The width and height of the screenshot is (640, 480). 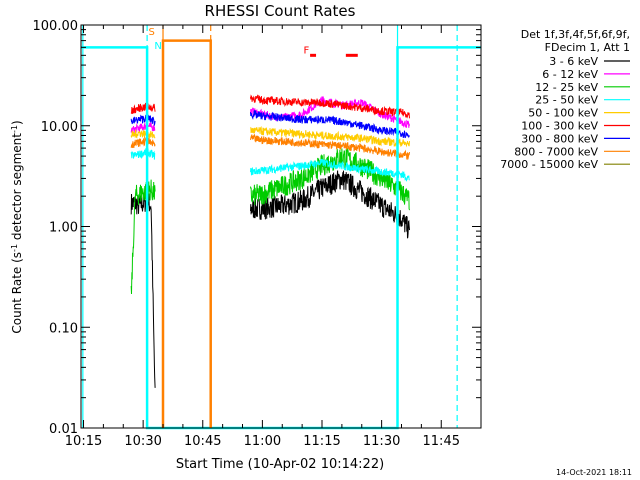 What do you see at coordinates (280, 11) in the screenshot?
I see `chart-title: RHESSI Count Rates` at bounding box center [280, 11].